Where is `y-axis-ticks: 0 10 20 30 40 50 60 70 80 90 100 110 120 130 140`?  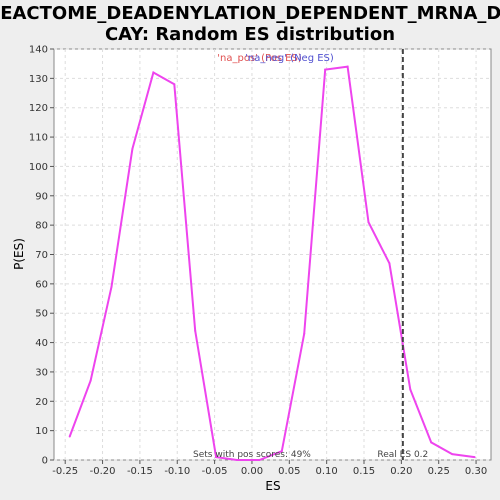
y-axis-ticks: 0 10 20 30 40 50 60 70 80 90 100 110 120 130 140 is located at coordinates (41, 256).